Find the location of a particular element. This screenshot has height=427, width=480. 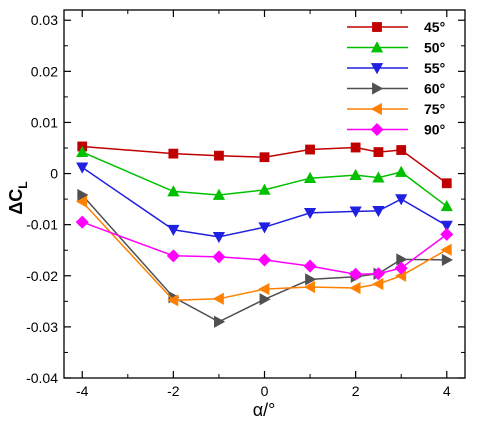

x-tick-label: -4 is located at coordinates (82, 391).